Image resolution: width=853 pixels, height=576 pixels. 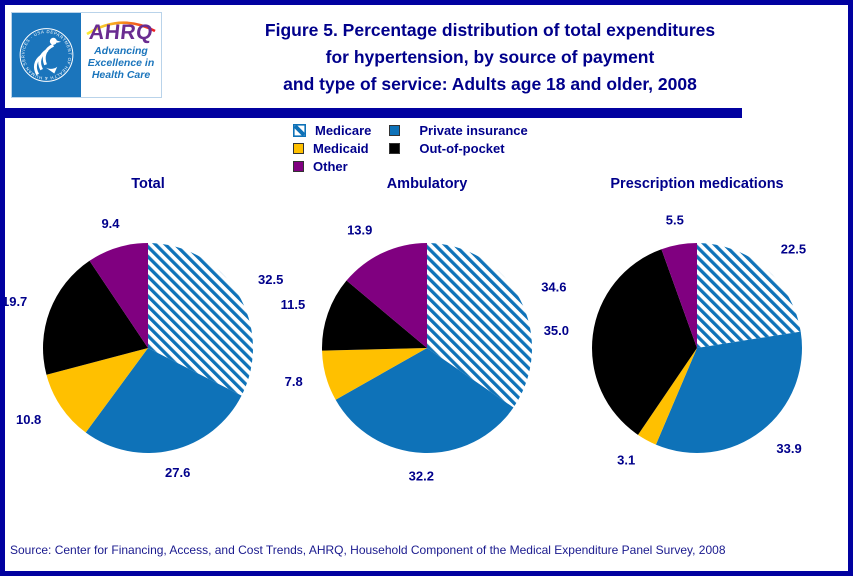 What do you see at coordinates (121, 75) in the screenshot?
I see `tagline-line-3: Health Care` at bounding box center [121, 75].